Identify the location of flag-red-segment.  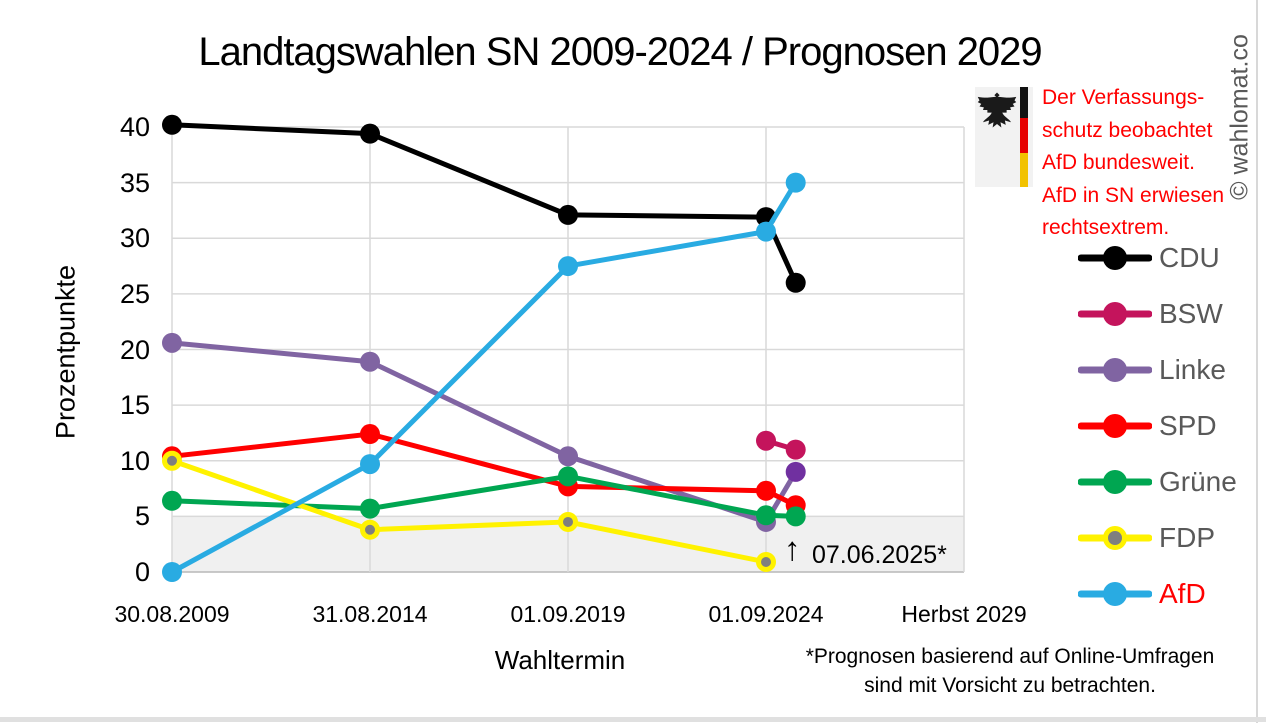
(1024, 135).